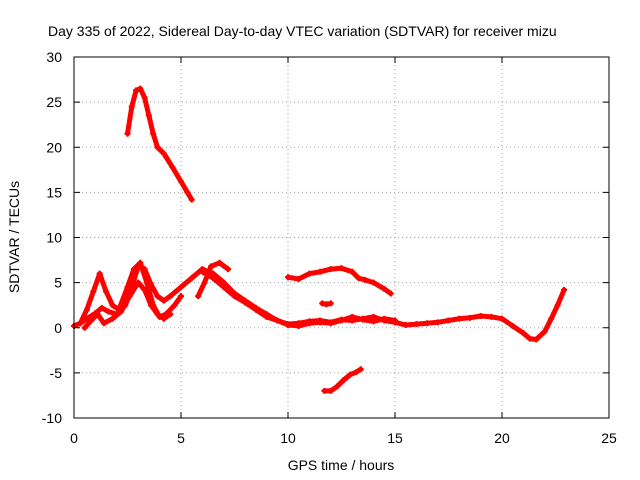 Image resolution: width=640 pixels, height=480 pixels. What do you see at coordinates (56, 373) in the screenshot?
I see `y-tick-label: -5` at bounding box center [56, 373].